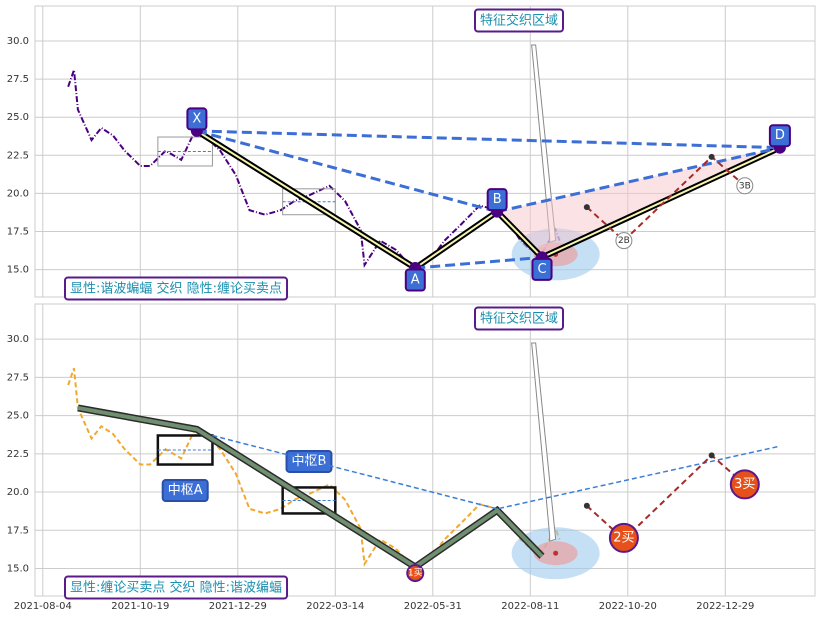  I want to click on pattern-label: C, so click(542, 269).